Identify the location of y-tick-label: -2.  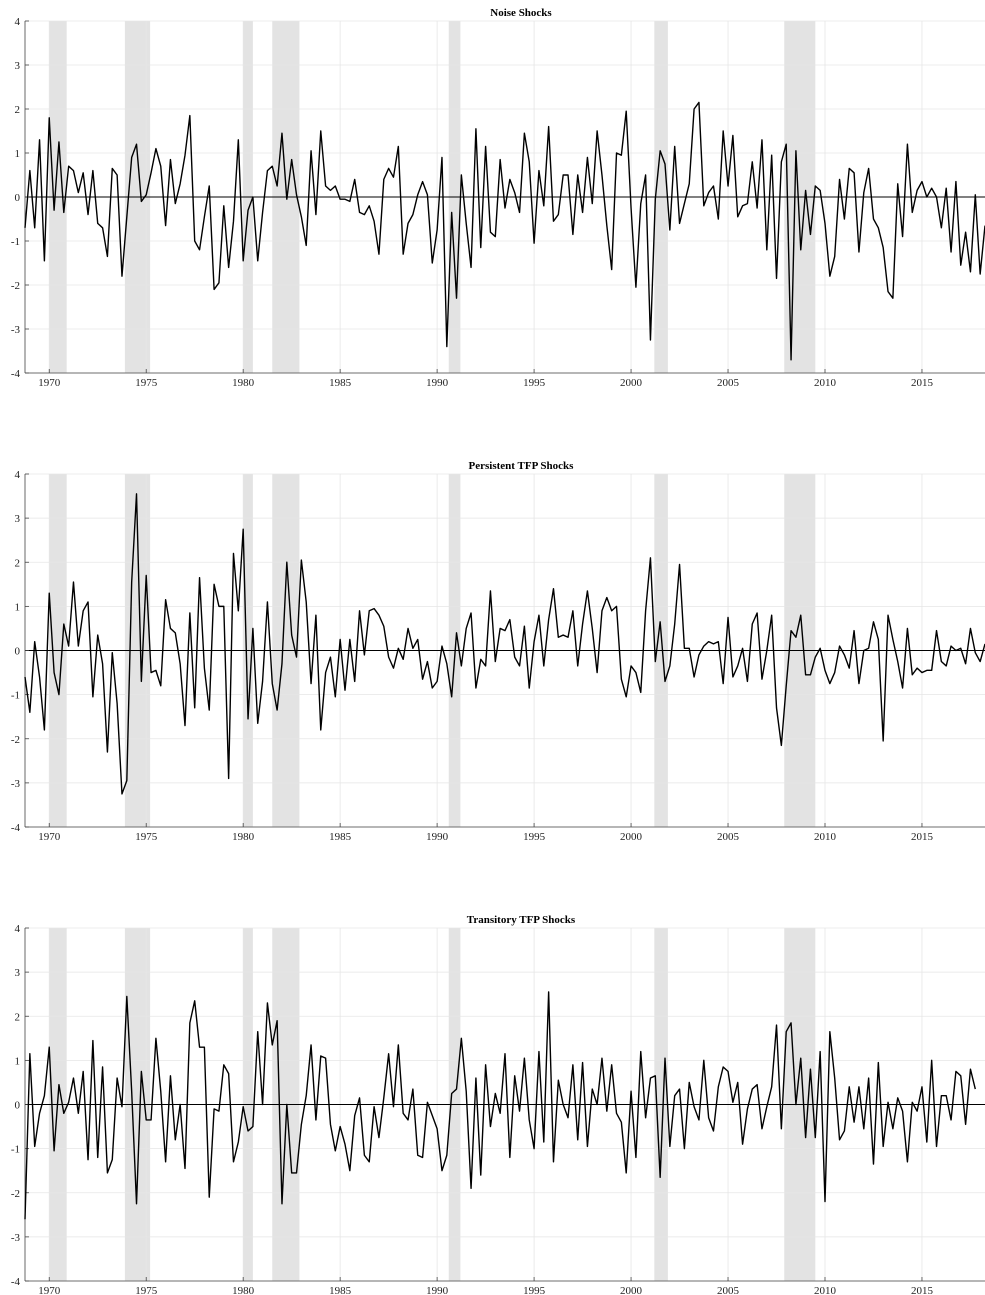
(15, 286).